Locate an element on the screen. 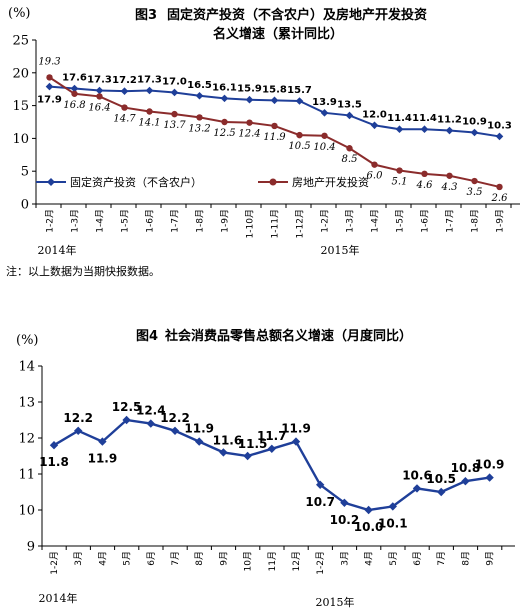 The height and width of the screenshot is (614, 530). data-label-series-1: 11.2 is located at coordinates (449, 120).